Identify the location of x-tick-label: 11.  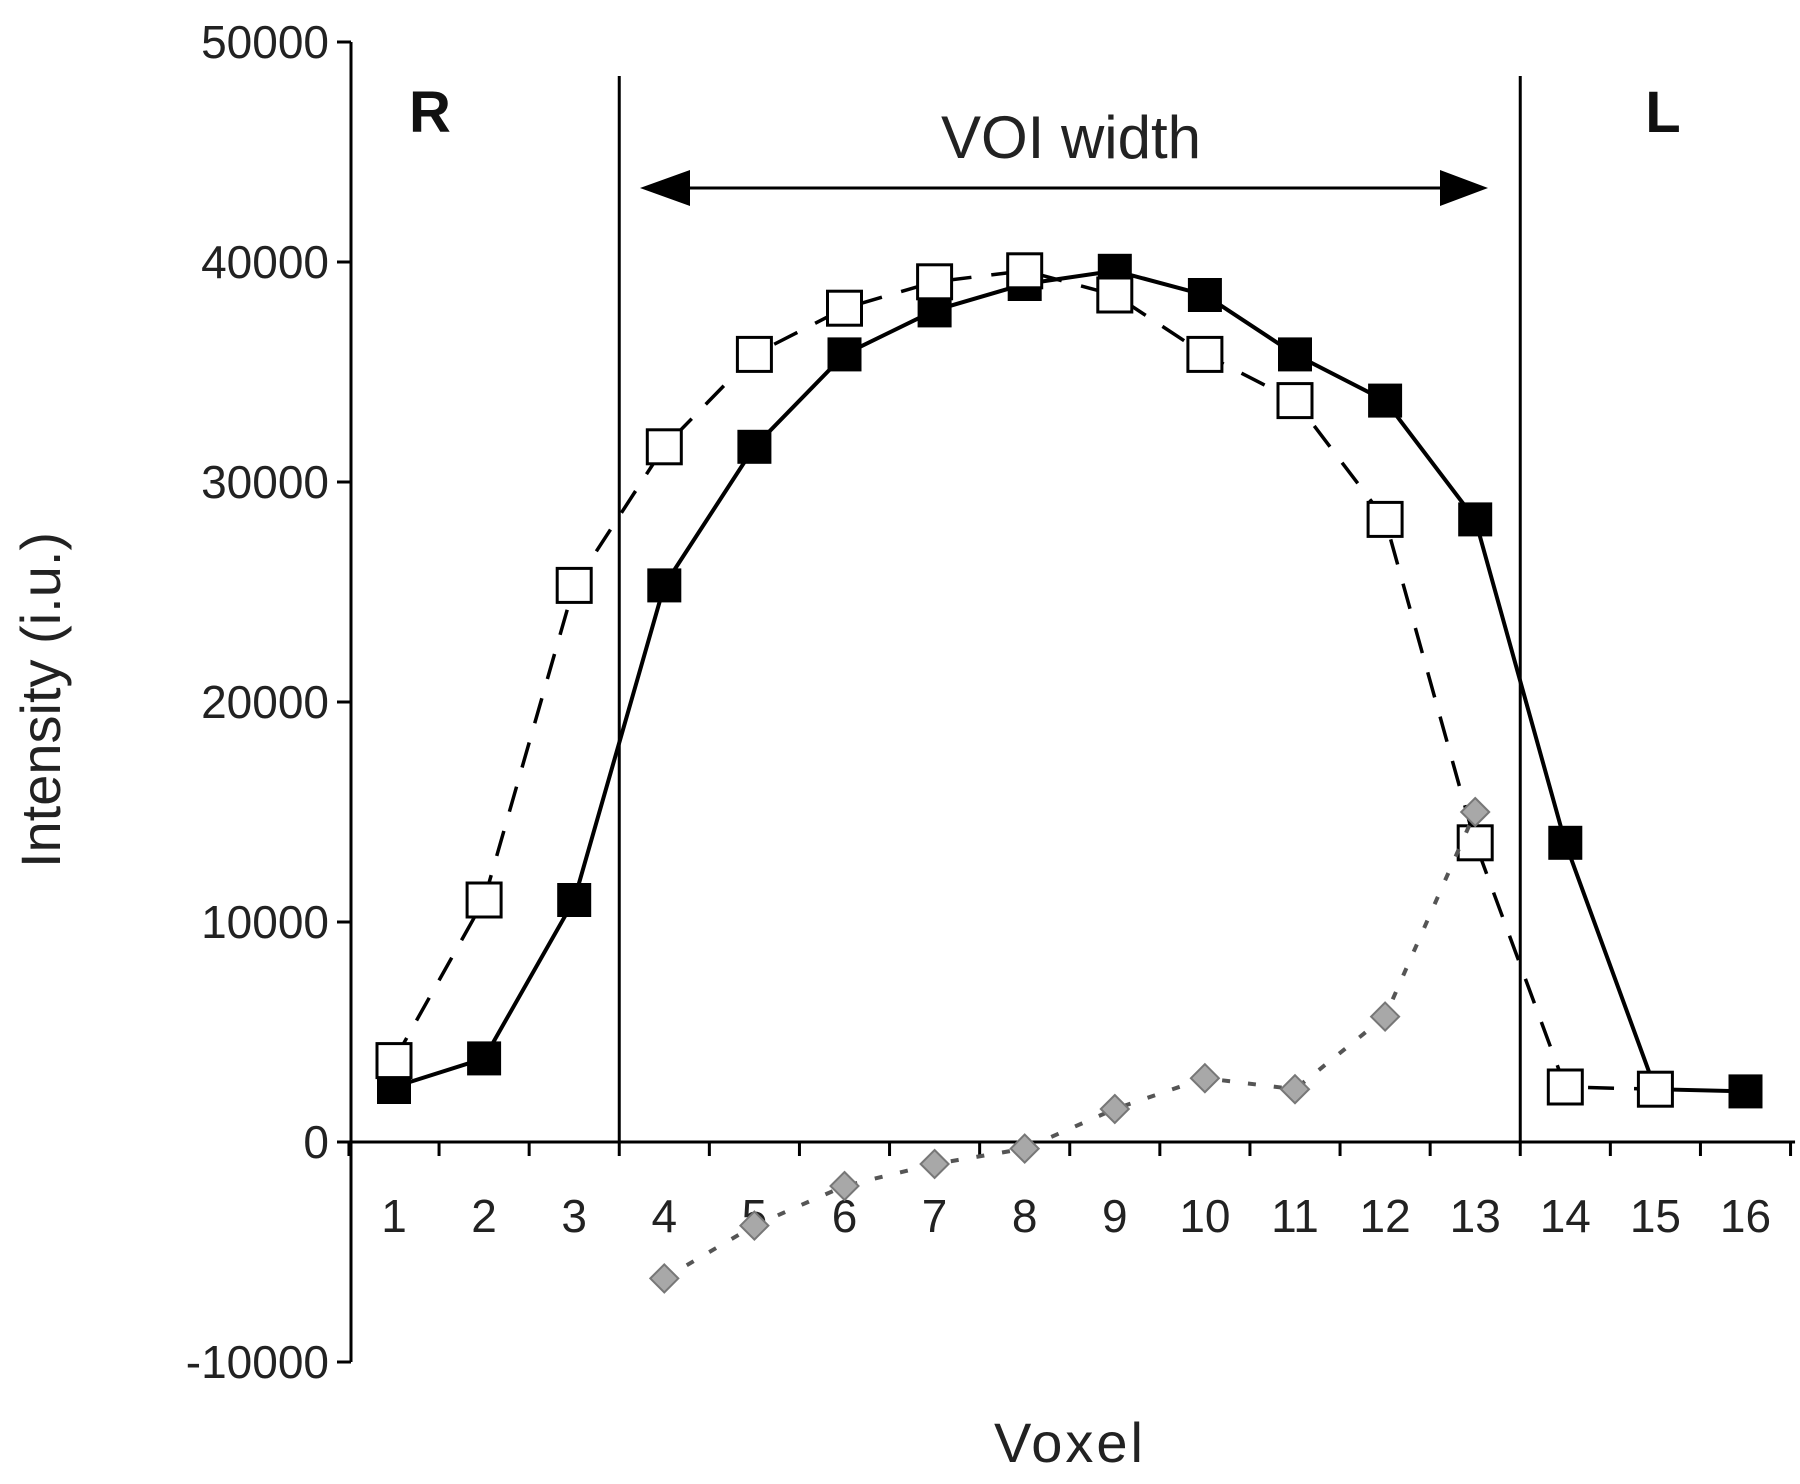
(1295, 1216).